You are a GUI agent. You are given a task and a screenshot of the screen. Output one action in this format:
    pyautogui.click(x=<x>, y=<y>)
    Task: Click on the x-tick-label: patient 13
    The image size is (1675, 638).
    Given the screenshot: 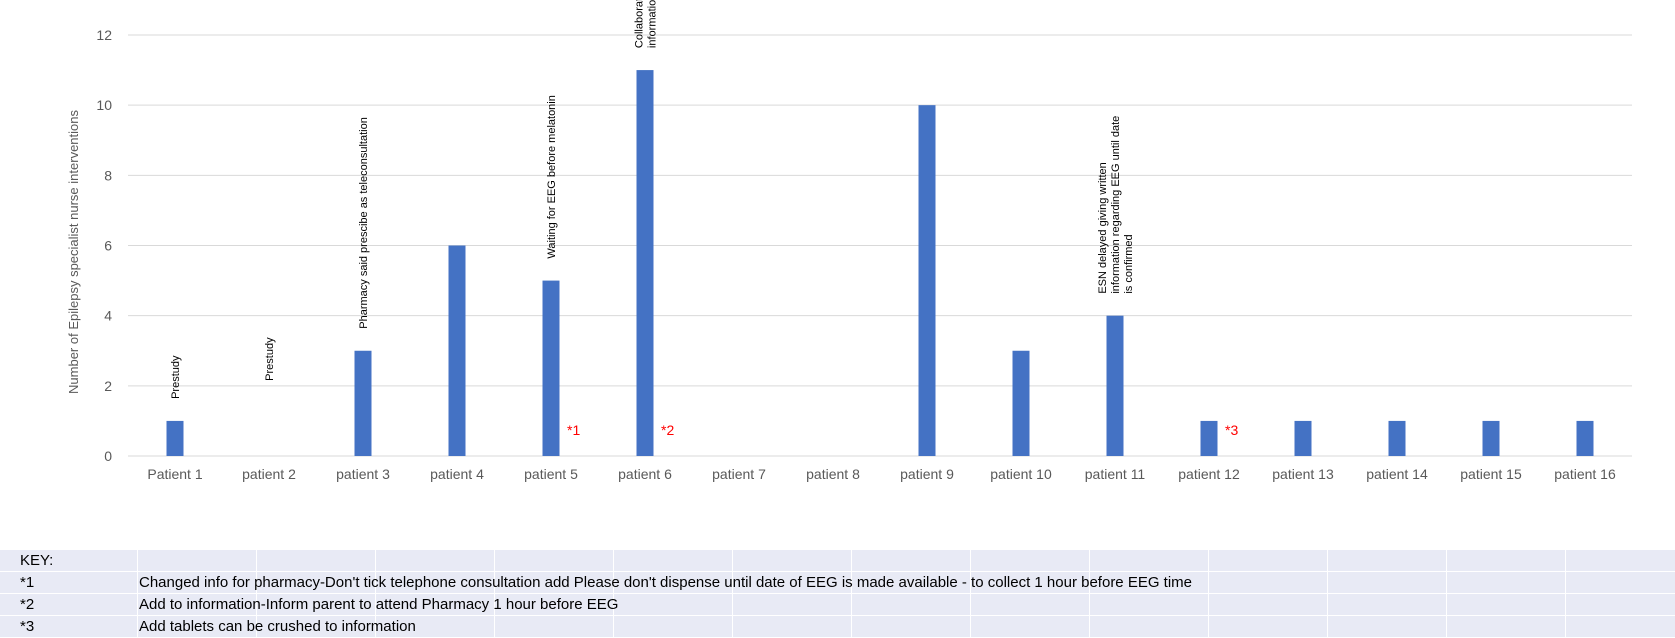 What is the action you would take?
    pyautogui.click(x=1303, y=474)
    